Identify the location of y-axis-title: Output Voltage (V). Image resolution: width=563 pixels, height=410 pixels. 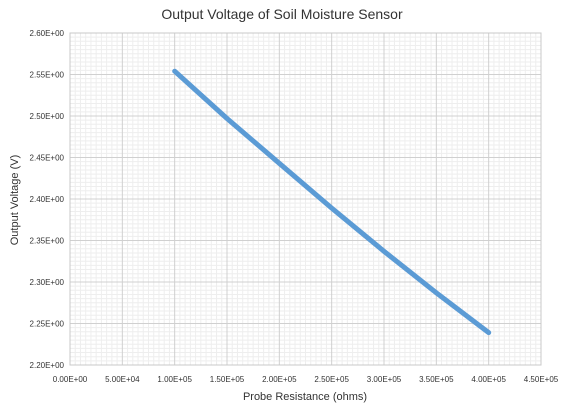
(15, 200).